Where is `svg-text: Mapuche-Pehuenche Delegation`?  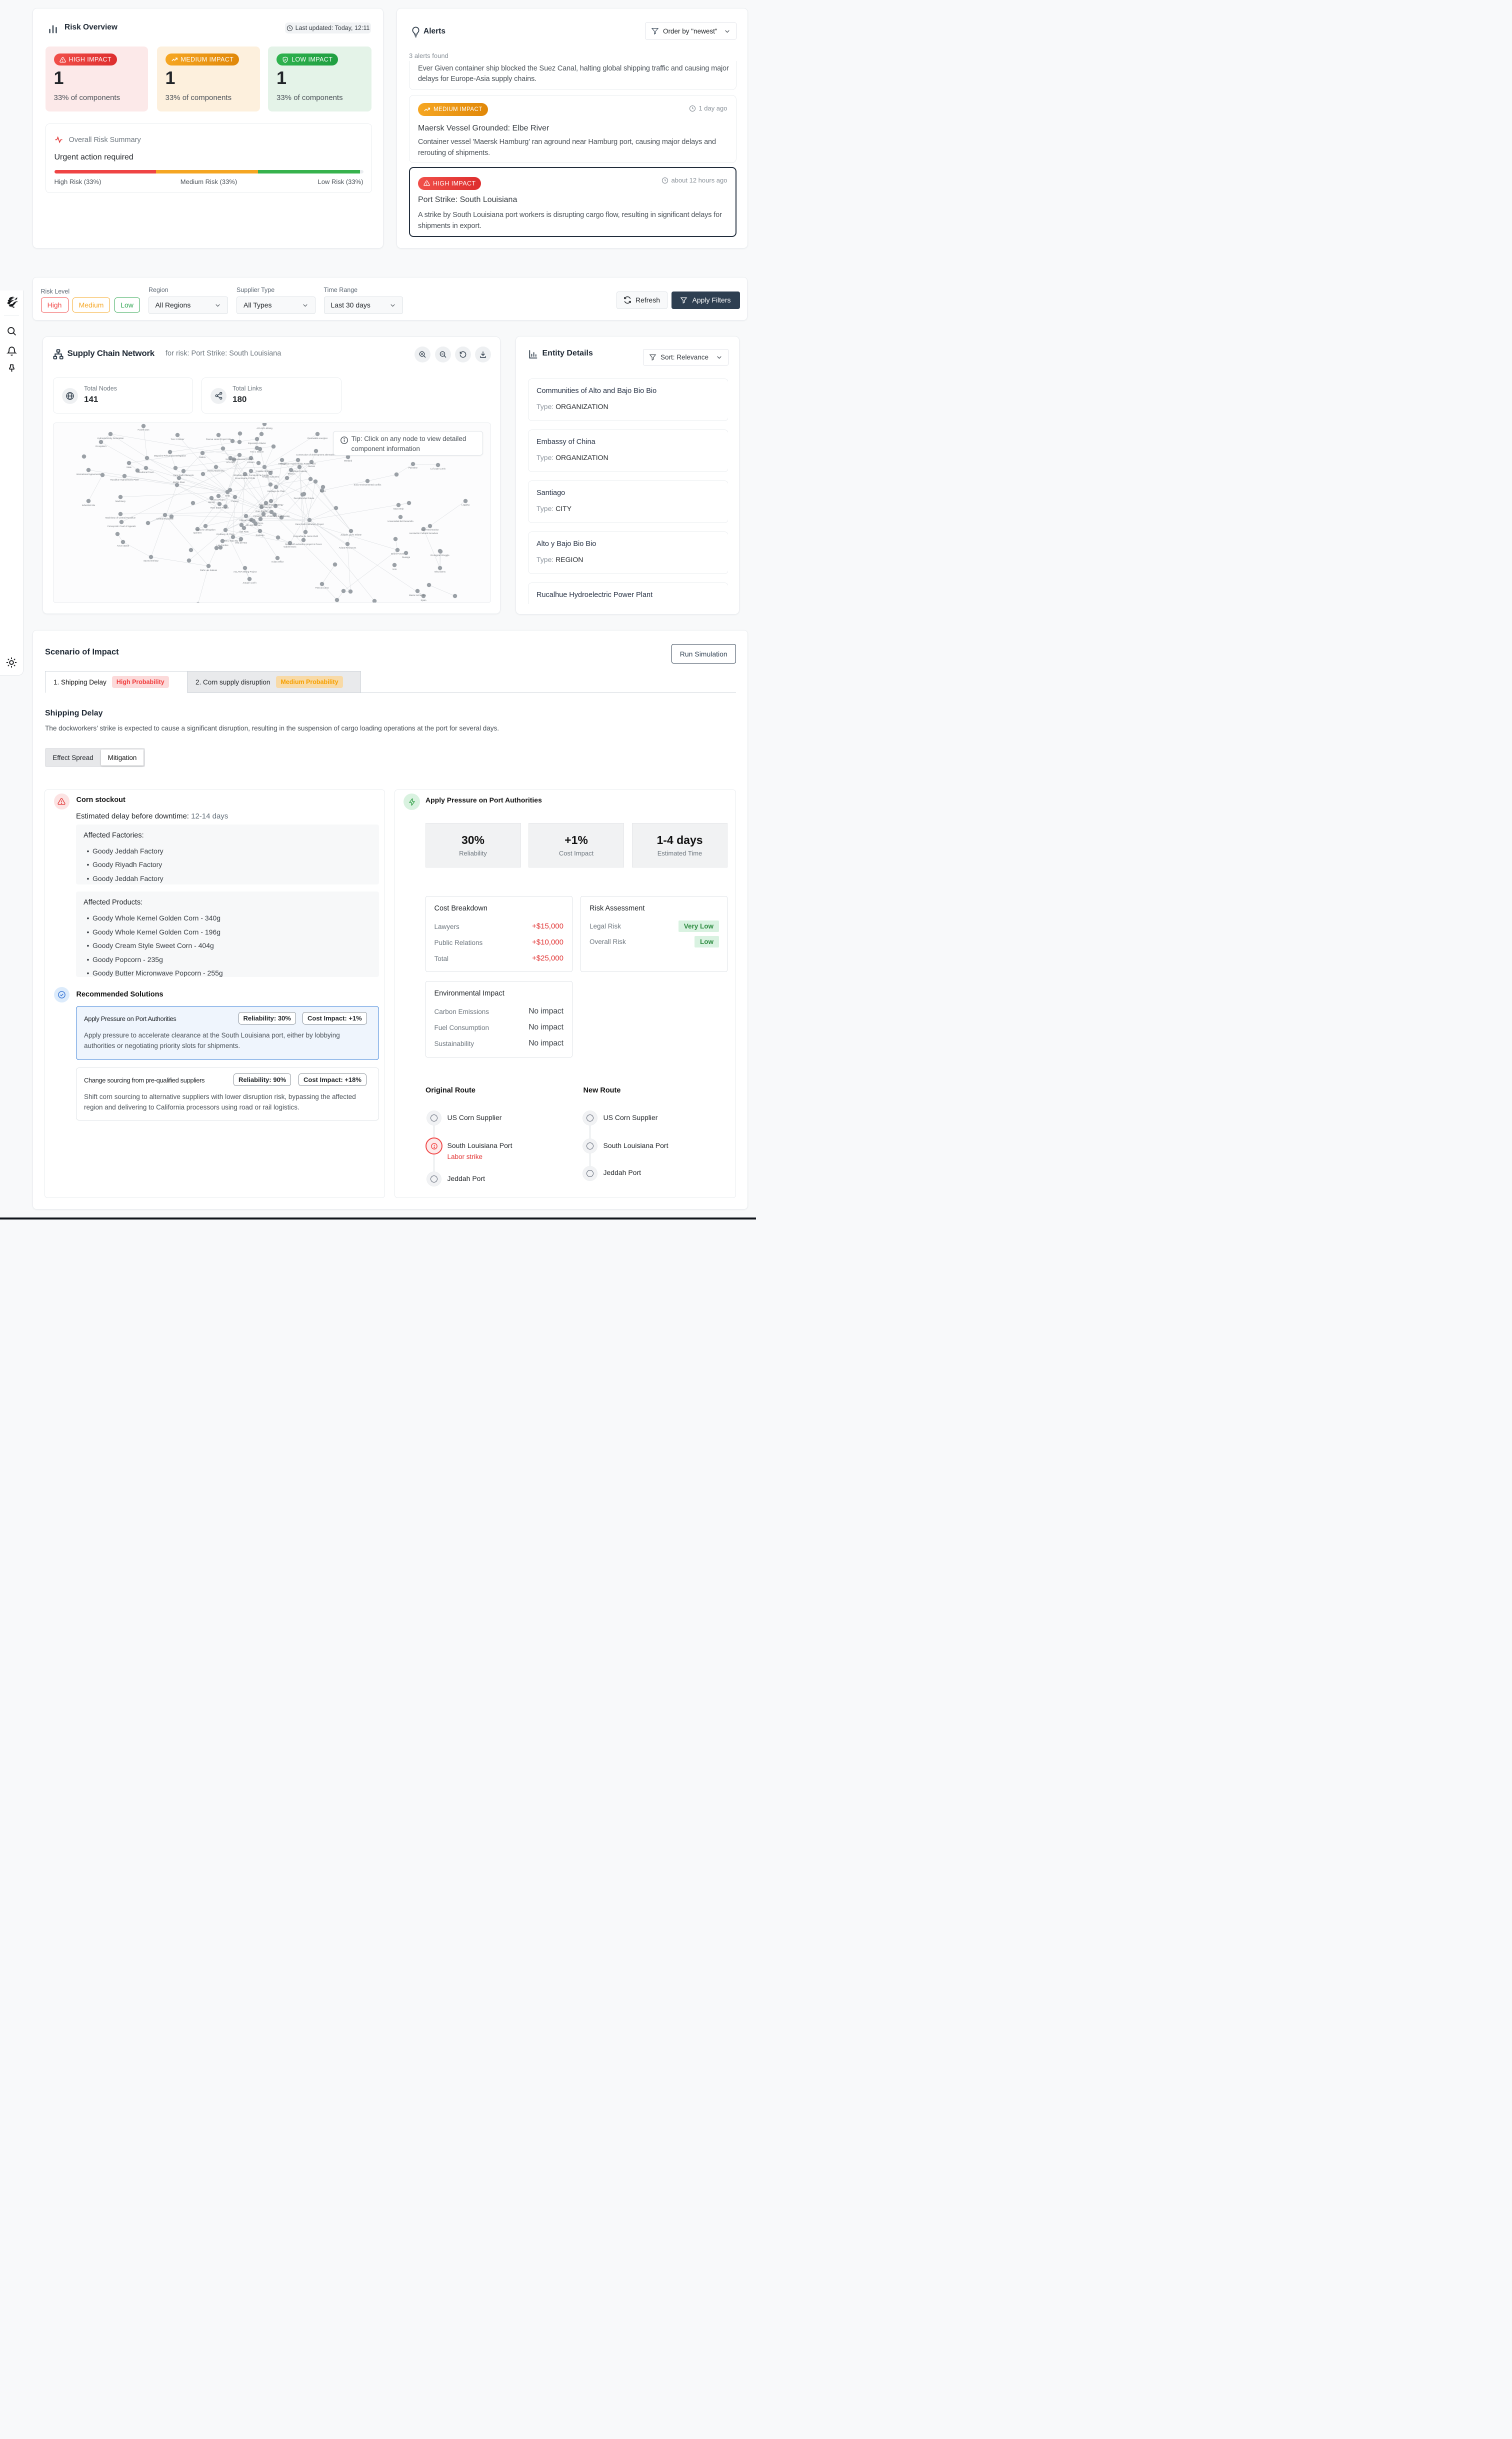
svg-text: Mapuche-Pehuenche Delegation is located at coordinates (170, 455).